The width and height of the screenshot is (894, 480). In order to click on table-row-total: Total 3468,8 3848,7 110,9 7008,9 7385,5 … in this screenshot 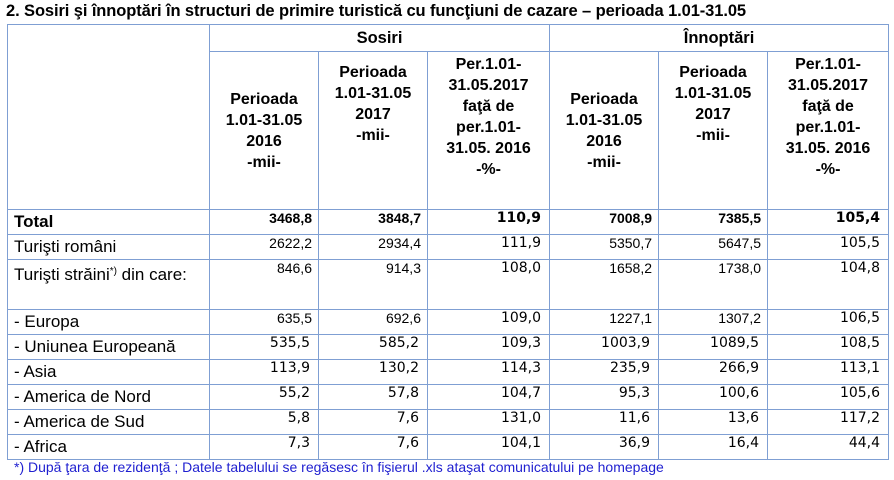, I will do `click(448, 222)`.